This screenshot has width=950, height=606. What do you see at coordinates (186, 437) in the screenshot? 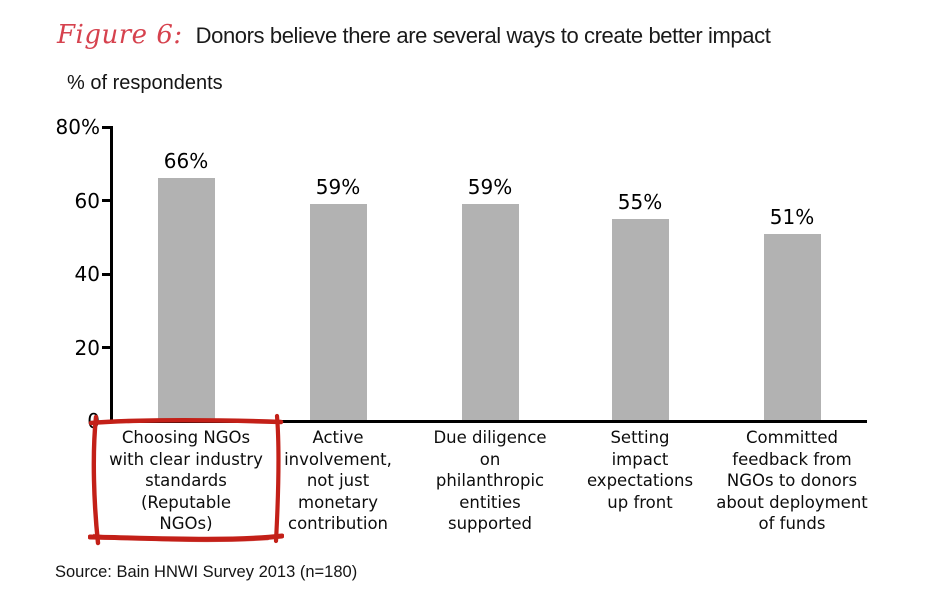
I see `category-label-line: Choosing NGOs` at bounding box center [186, 437].